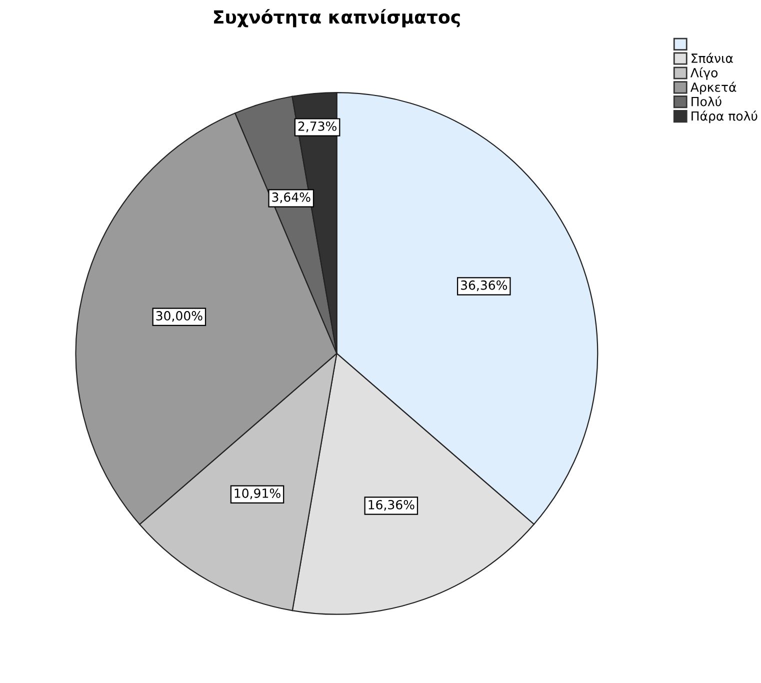  I want to click on chart-title: Συχνότητα καπνίσματος, so click(337, 18).